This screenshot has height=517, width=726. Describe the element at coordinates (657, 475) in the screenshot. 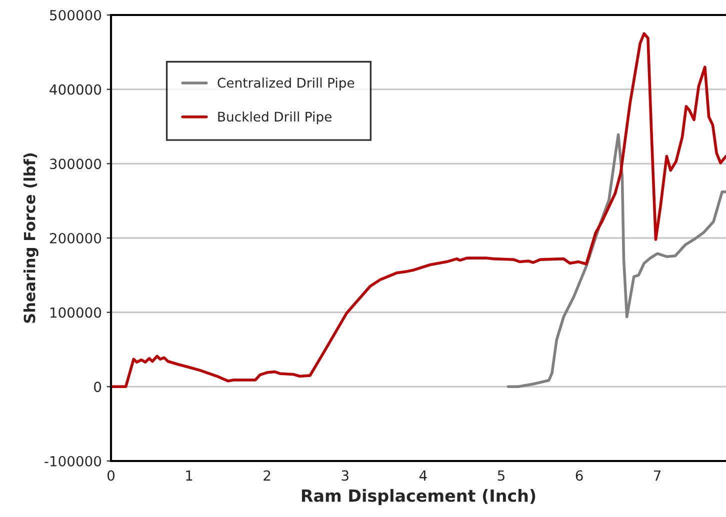

I see `x-tick-label: 7` at that location.